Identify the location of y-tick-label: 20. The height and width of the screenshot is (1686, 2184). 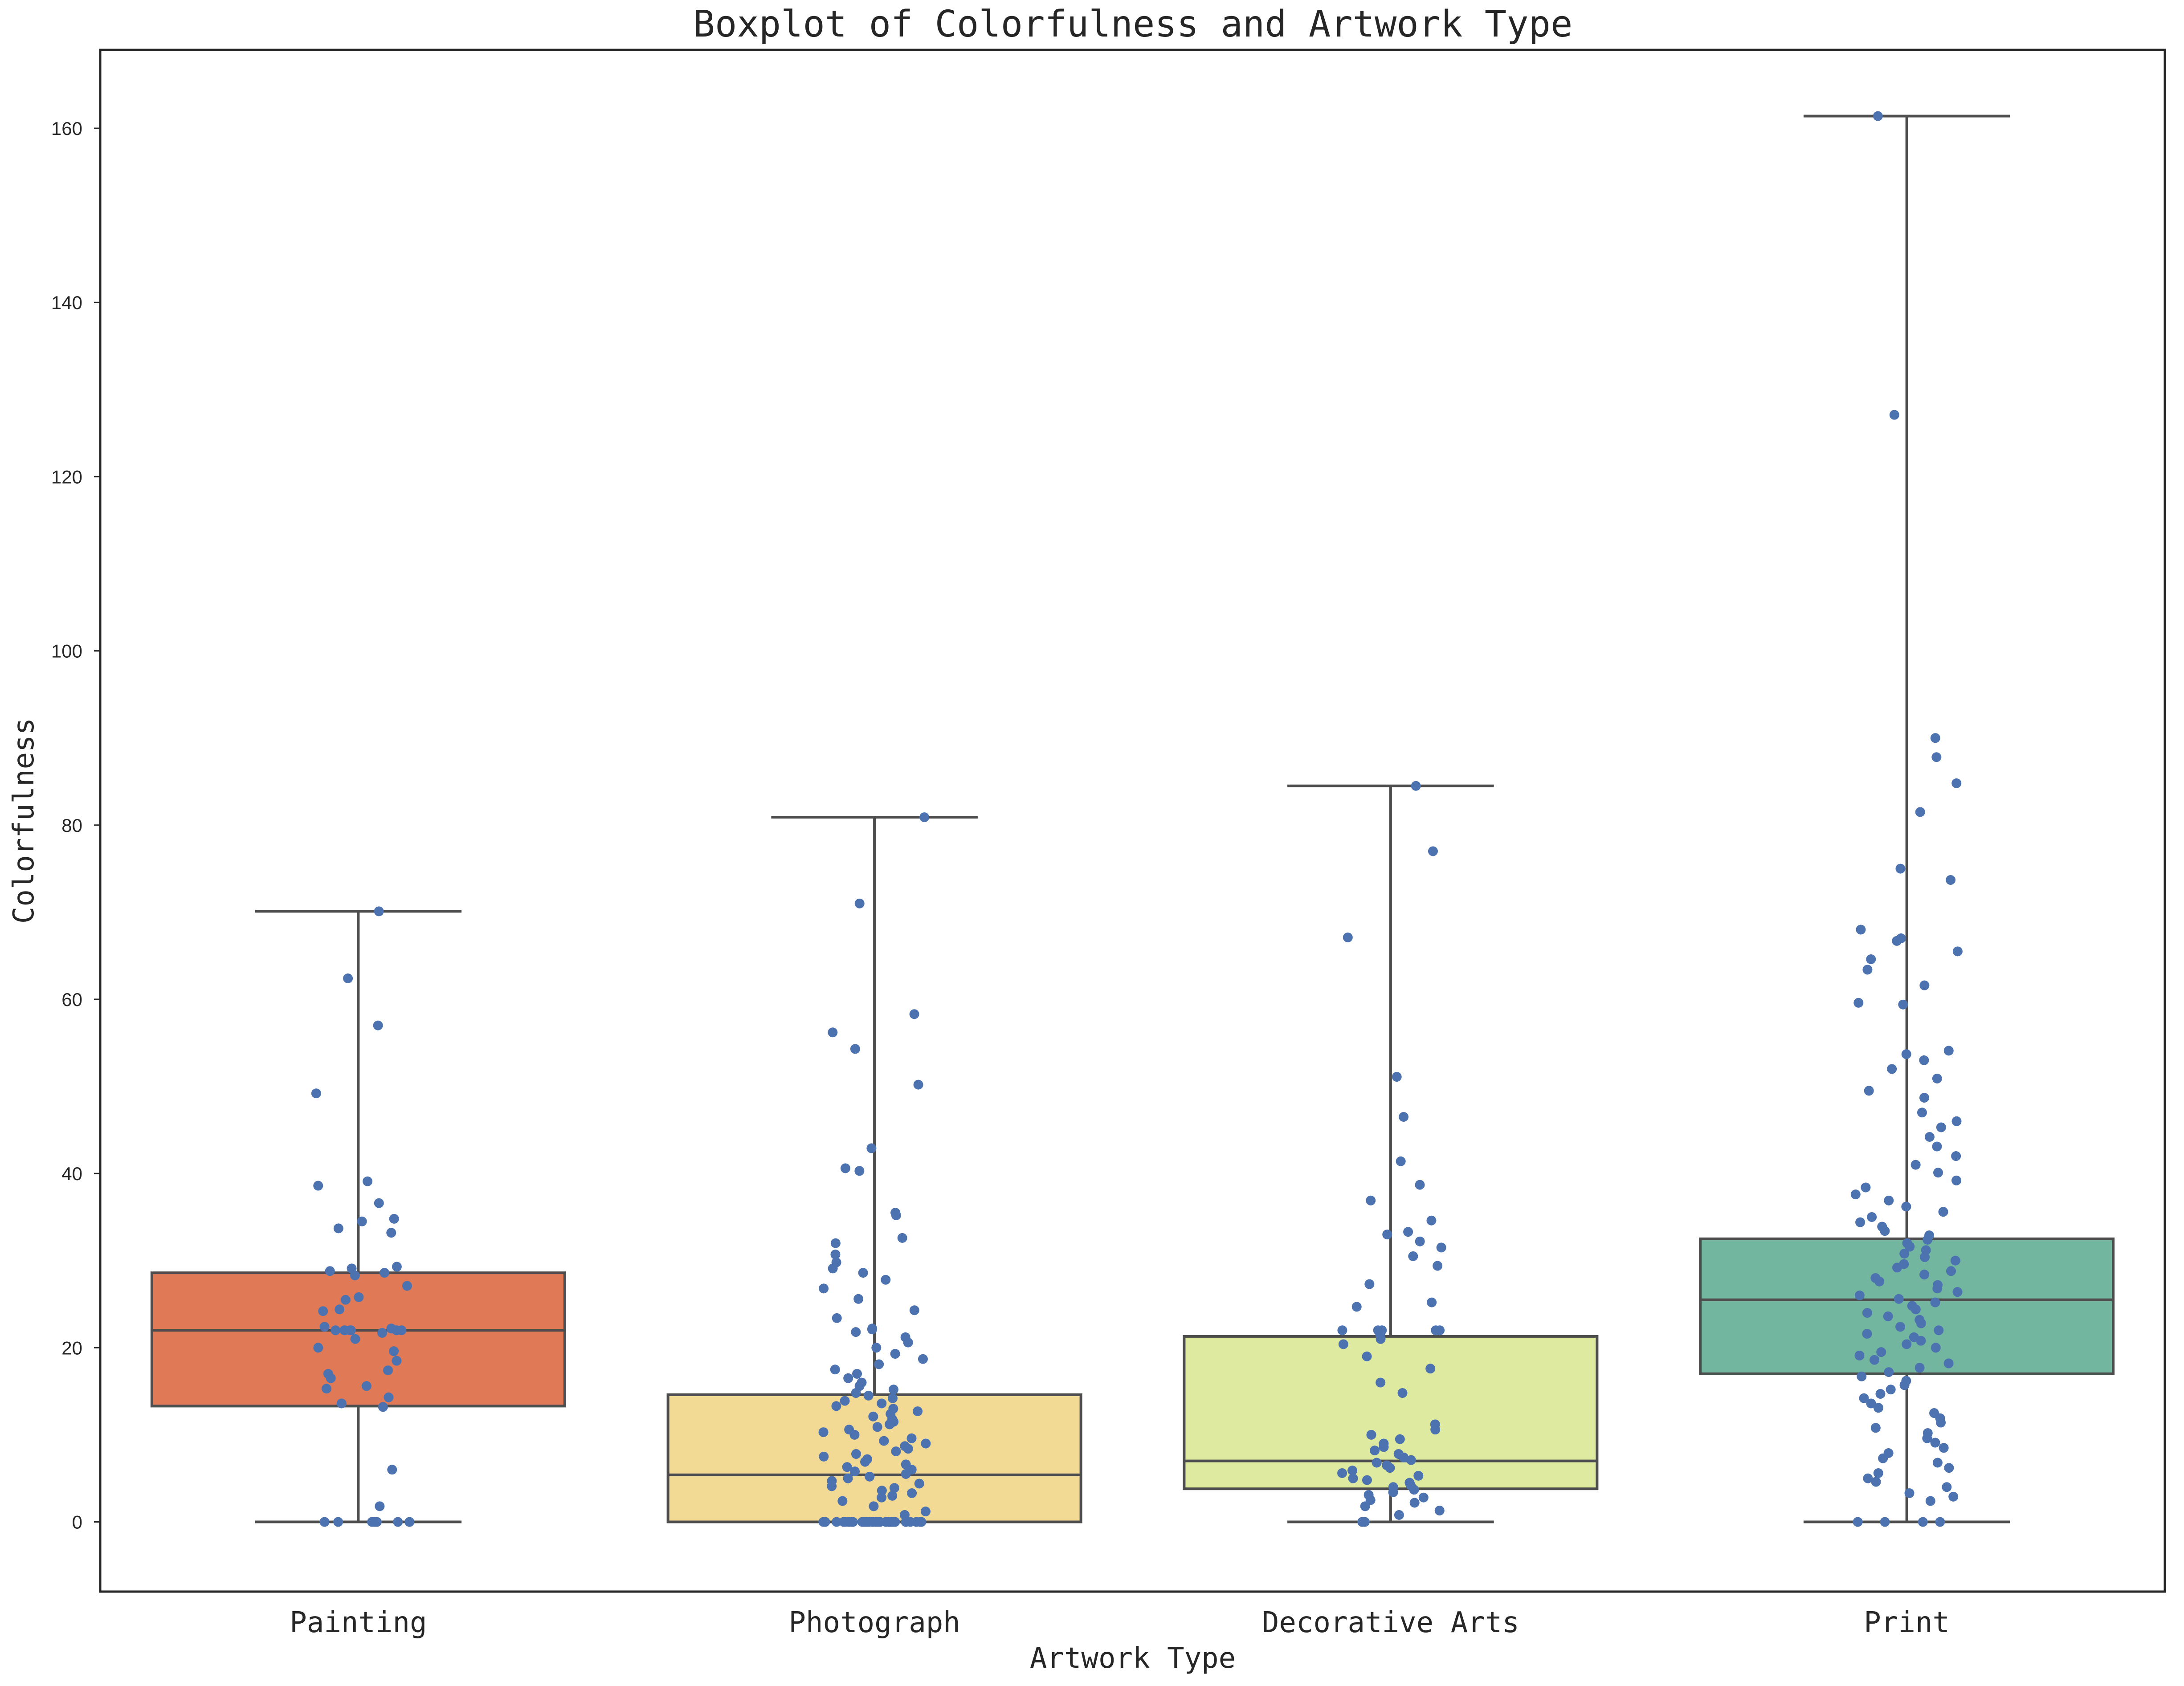
(71, 1347).